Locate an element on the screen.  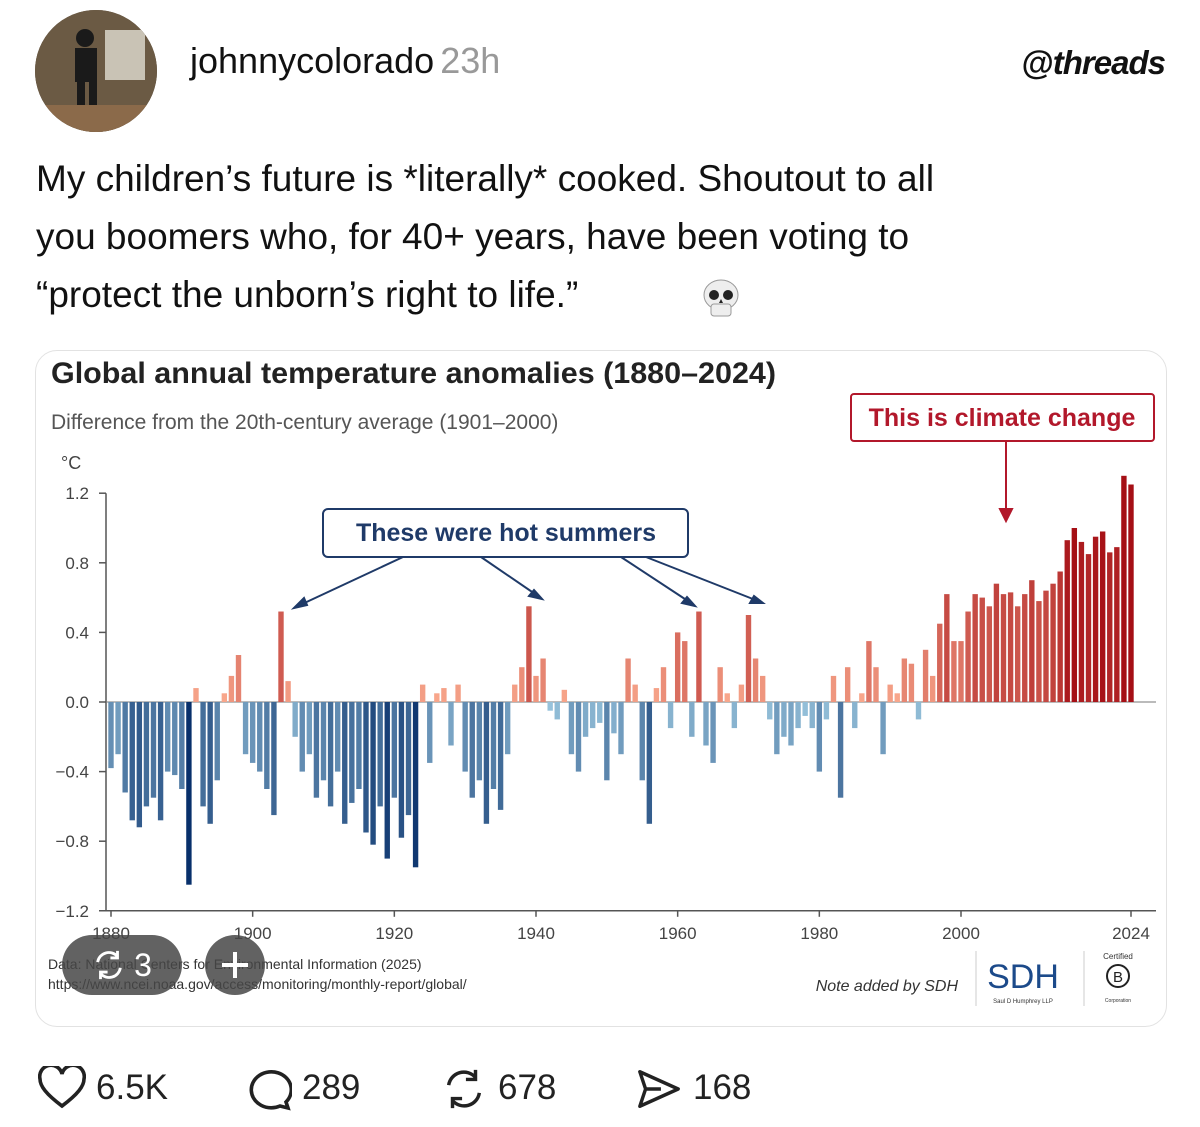
x-tick-label: 1920 is located at coordinates (394, 933).